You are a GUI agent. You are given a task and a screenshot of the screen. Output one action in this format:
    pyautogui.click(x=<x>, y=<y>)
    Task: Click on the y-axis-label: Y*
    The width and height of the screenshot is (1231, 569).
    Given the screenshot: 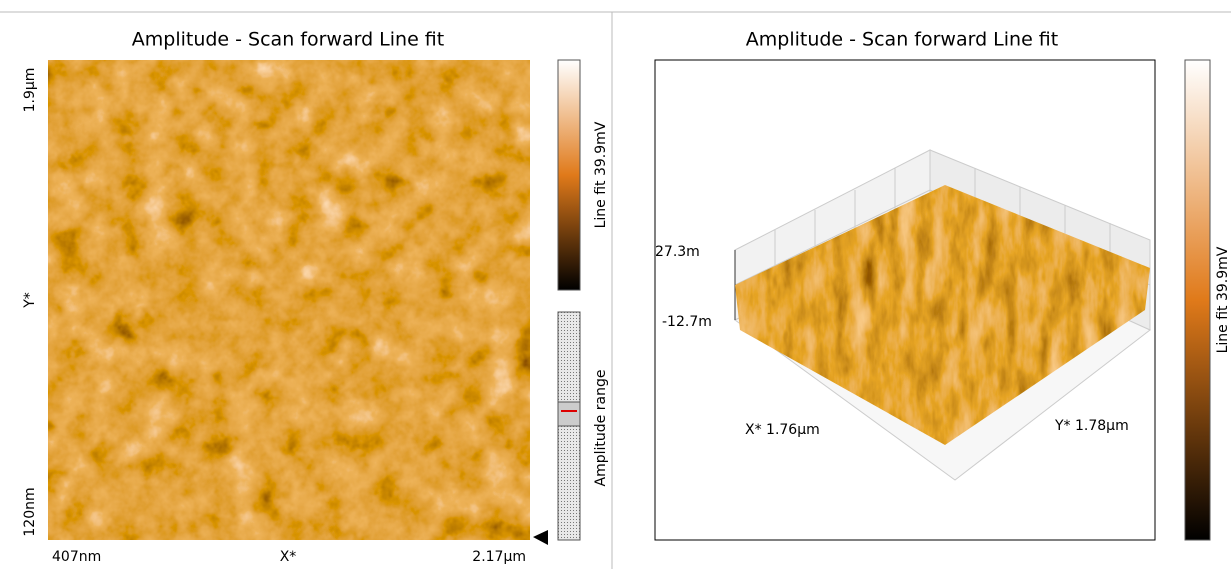 What is the action you would take?
    pyautogui.click(x=30, y=300)
    